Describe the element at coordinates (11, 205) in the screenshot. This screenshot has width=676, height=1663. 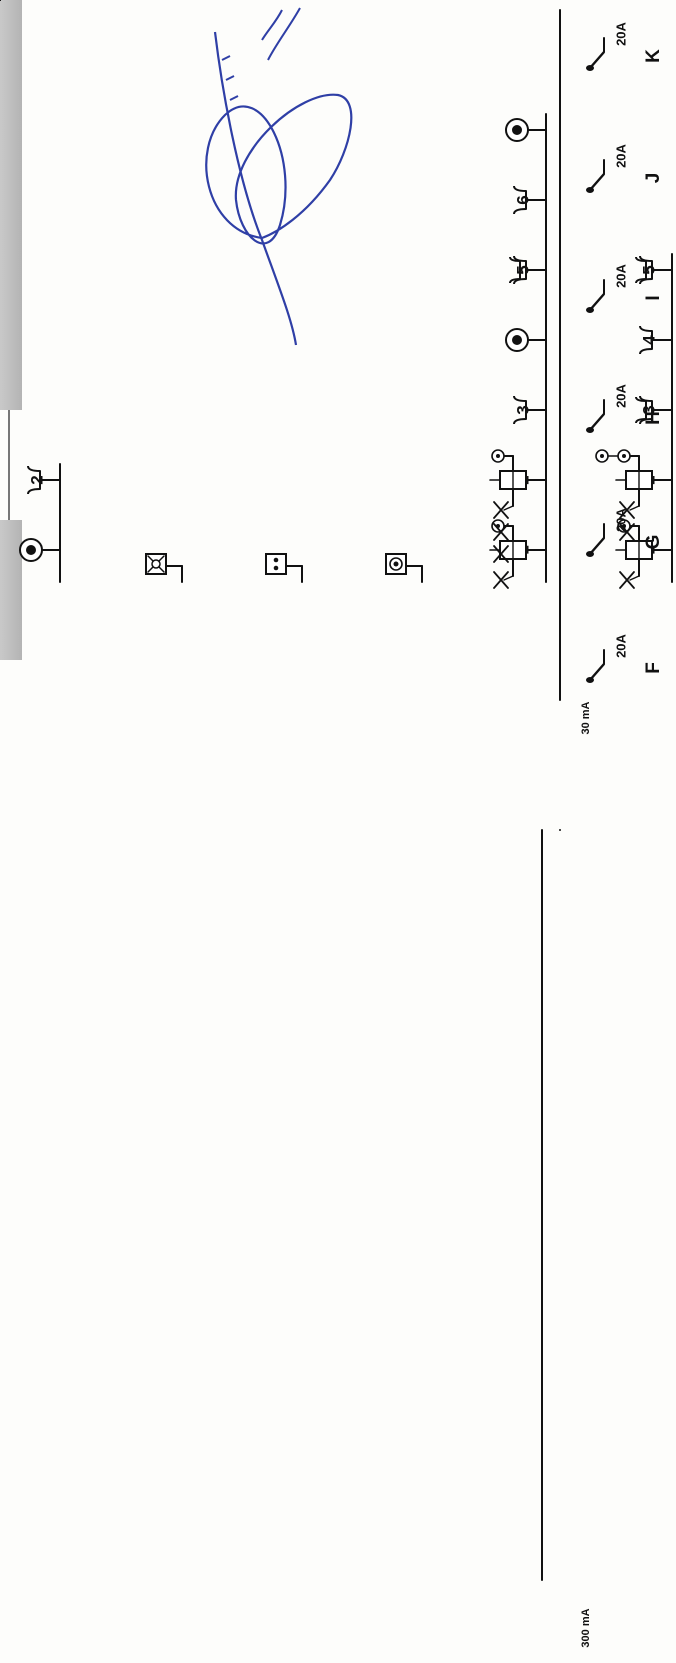
I see `panel-scan-edge` at that location.